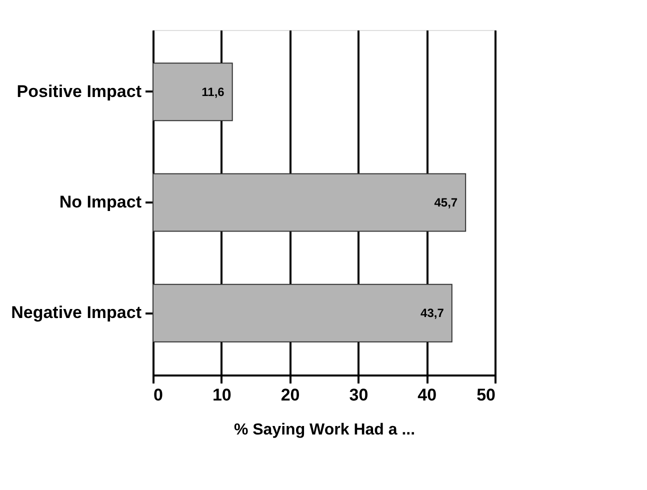 The width and height of the screenshot is (647, 490). I want to click on x-tick-label: 50, so click(486, 395).